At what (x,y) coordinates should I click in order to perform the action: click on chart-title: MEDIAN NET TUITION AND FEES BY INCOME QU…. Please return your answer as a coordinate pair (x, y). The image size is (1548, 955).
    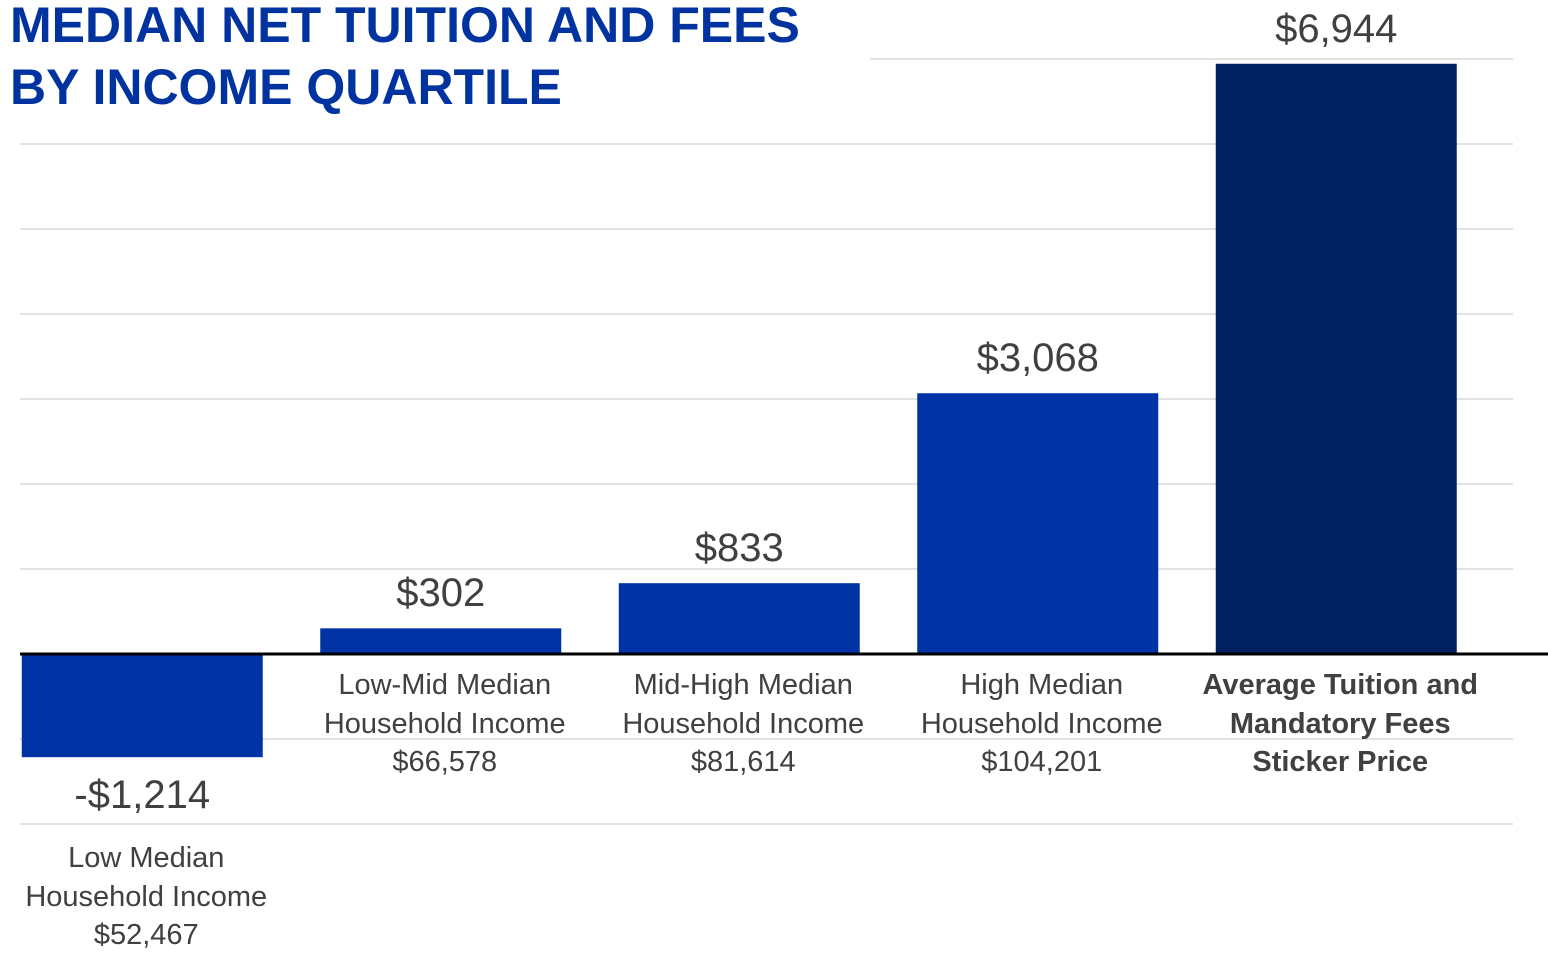
    Looking at the image, I should click on (440, 59).